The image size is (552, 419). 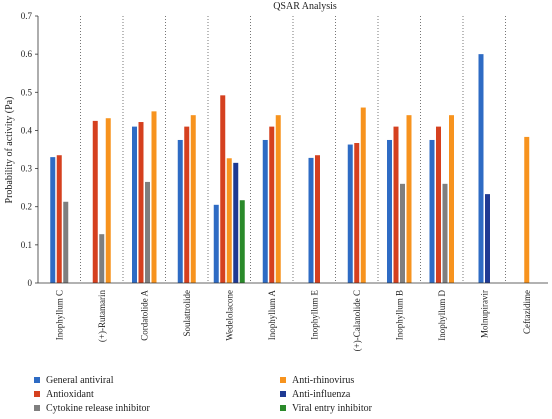 I want to click on legend-label: Viral entry inhibitor, so click(x=332, y=408).